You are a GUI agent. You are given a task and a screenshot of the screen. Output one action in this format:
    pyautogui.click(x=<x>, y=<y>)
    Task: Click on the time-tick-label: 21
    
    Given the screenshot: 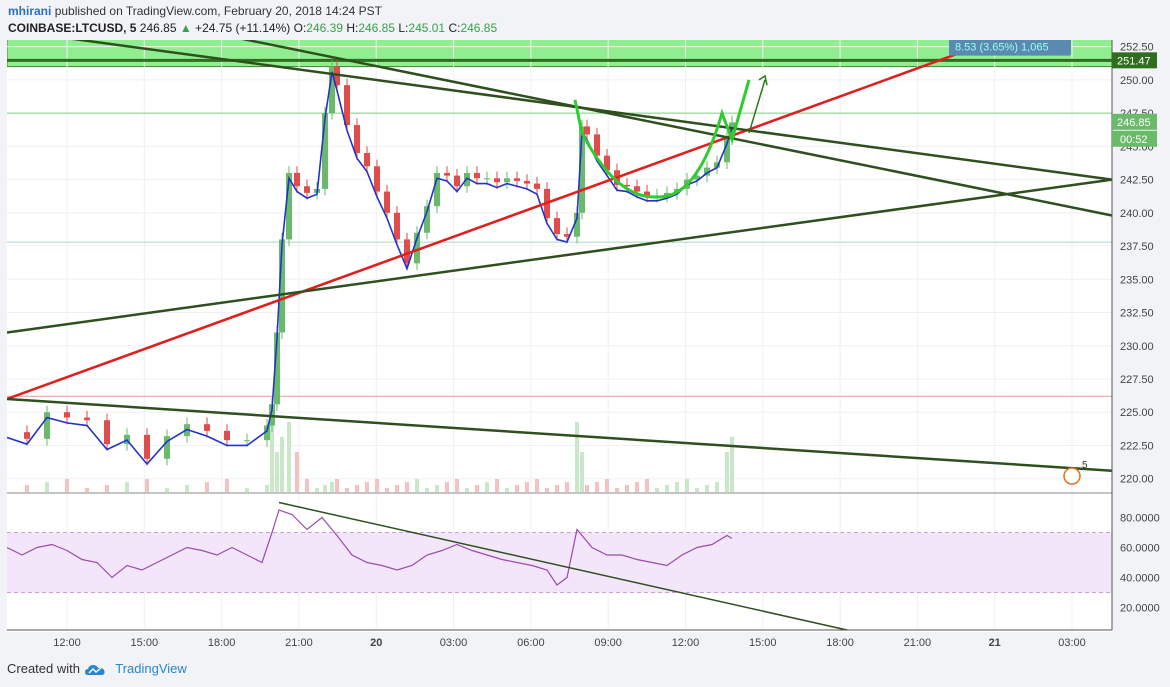 What is the action you would take?
    pyautogui.click(x=995, y=643)
    